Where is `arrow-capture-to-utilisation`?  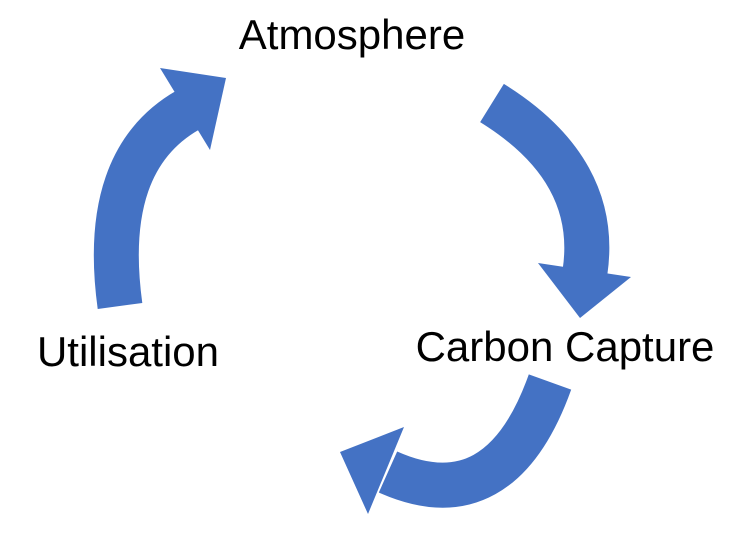
arrow-capture-to-utilisation is located at coordinates (456, 444).